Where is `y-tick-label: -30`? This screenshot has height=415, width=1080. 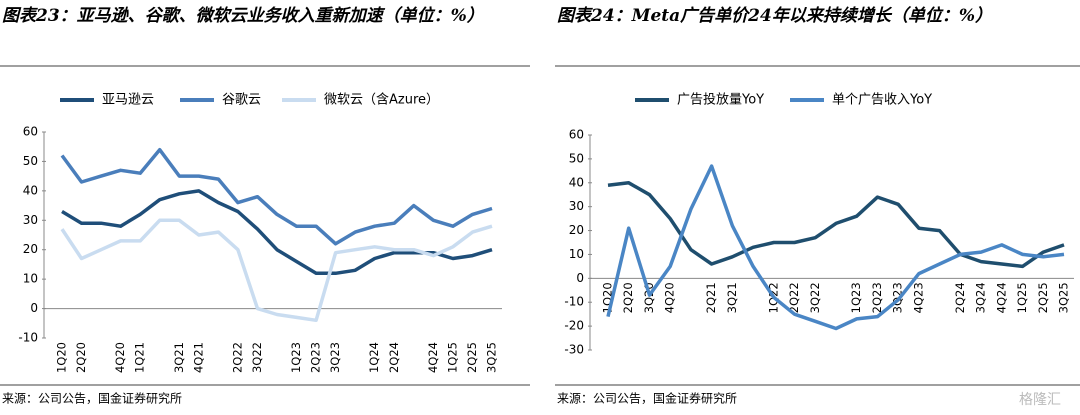
y-tick-label: -30 is located at coordinates (574, 350).